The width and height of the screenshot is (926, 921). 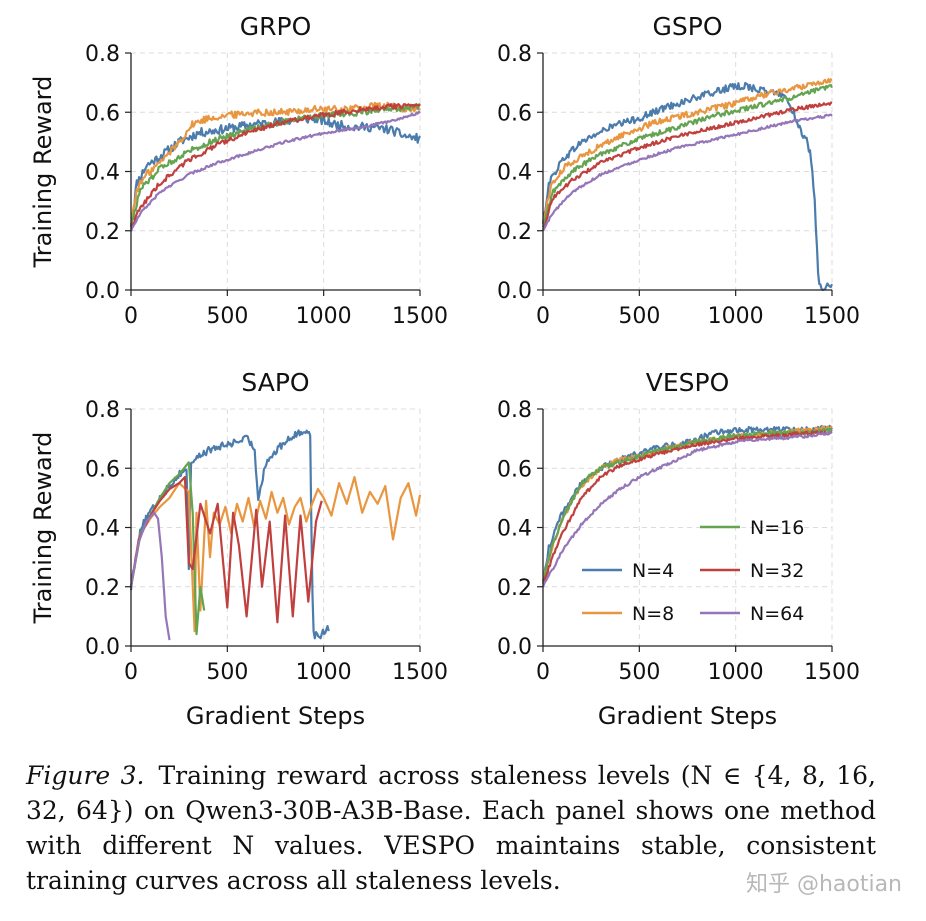 I want to click on panel-title: VESPO, so click(x=688, y=382).